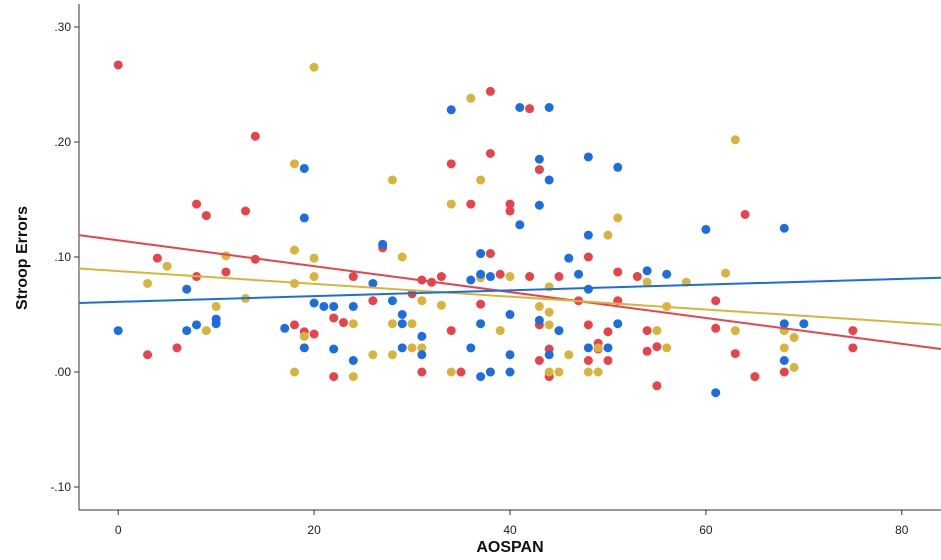  What do you see at coordinates (509, 296) in the screenshot?
I see `fit-line` at bounding box center [509, 296].